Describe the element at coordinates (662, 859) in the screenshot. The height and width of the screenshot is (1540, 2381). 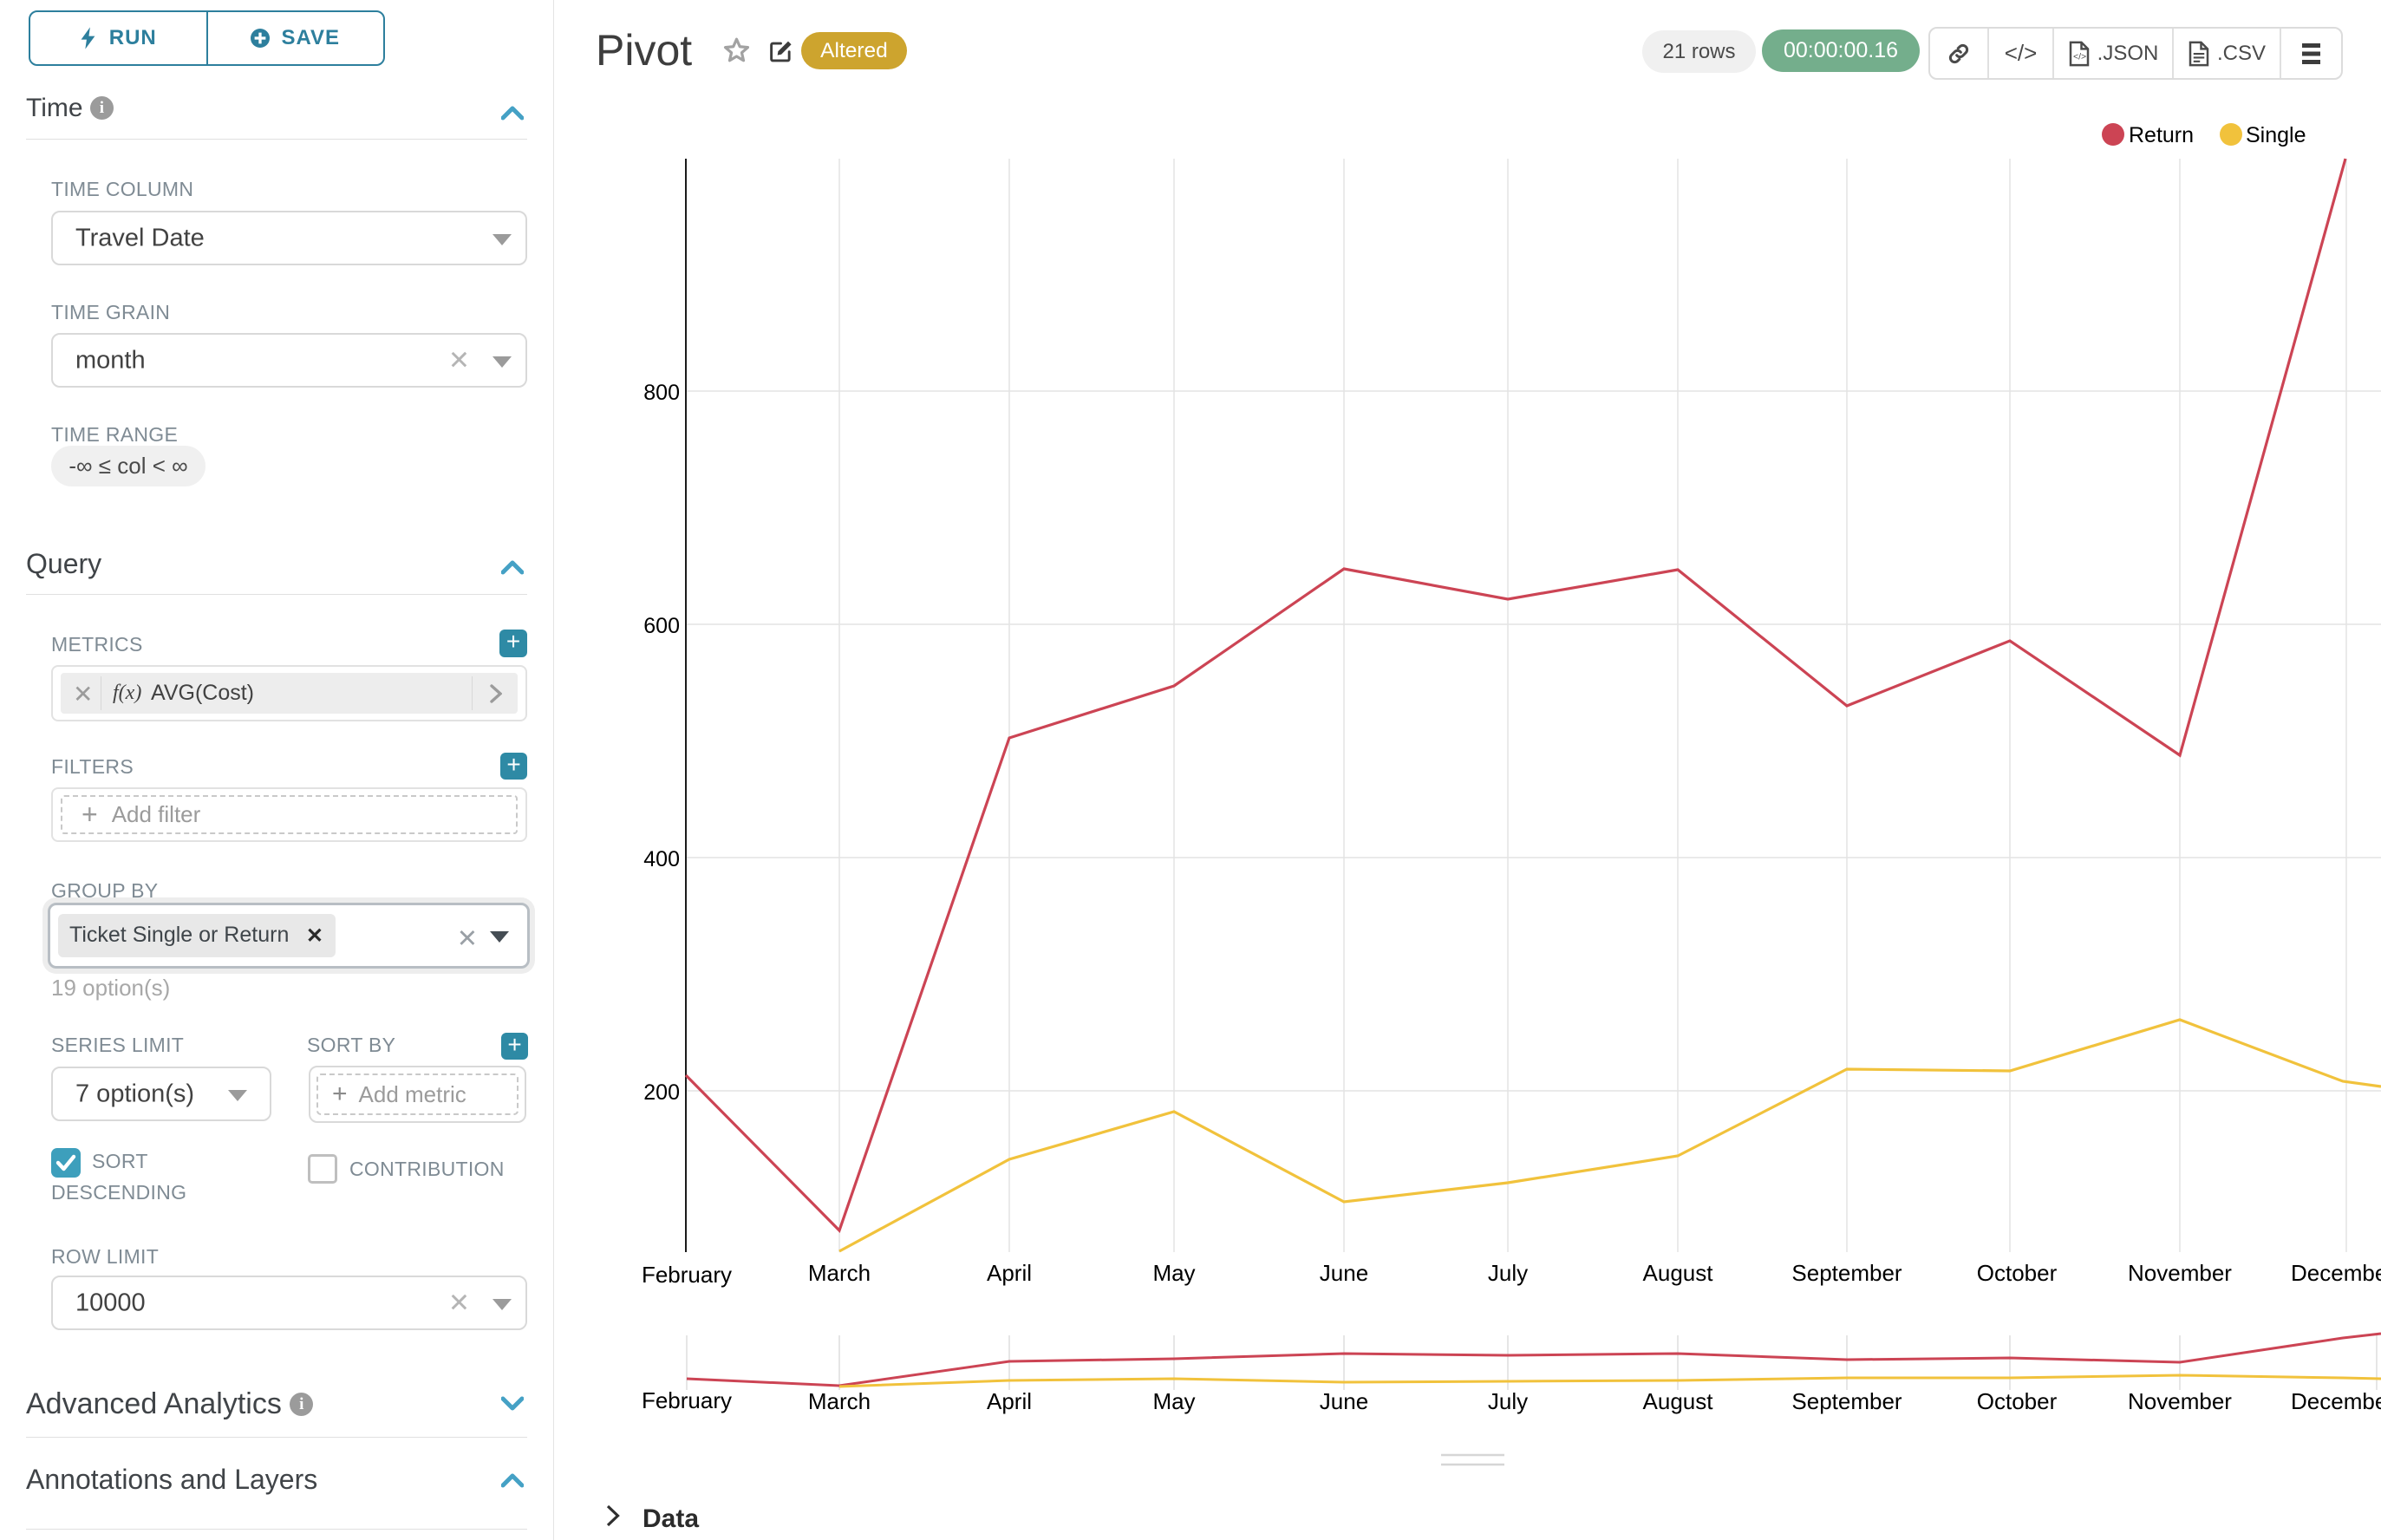
I see `svg-text: 400` at that location.